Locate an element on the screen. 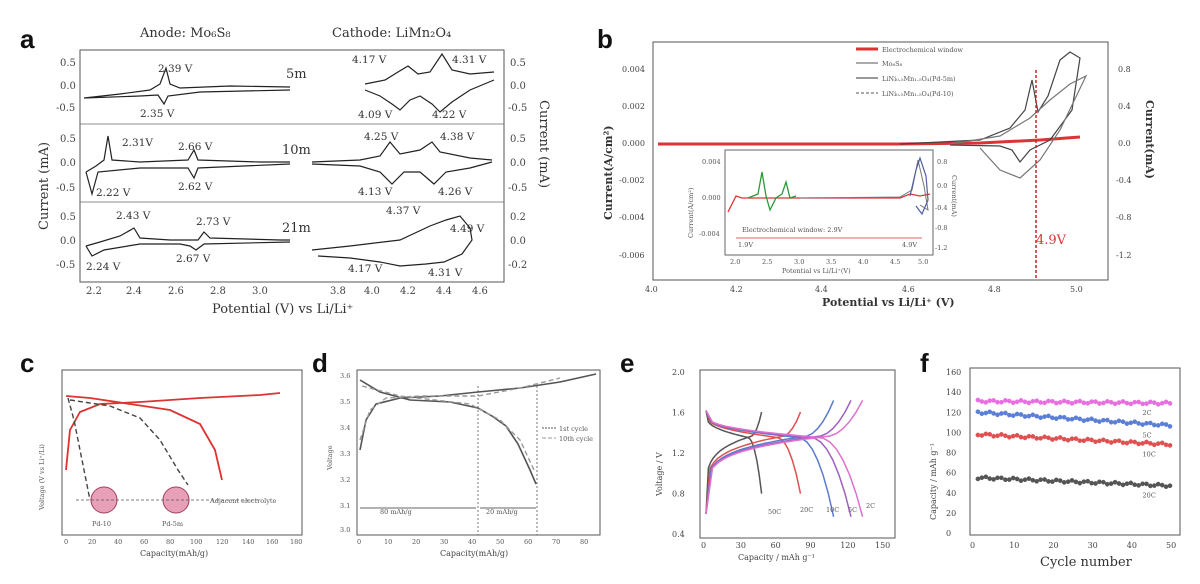 This screenshot has width=1200, height=584. b-inset-xtick: 3.0 is located at coordinates (799, 262).